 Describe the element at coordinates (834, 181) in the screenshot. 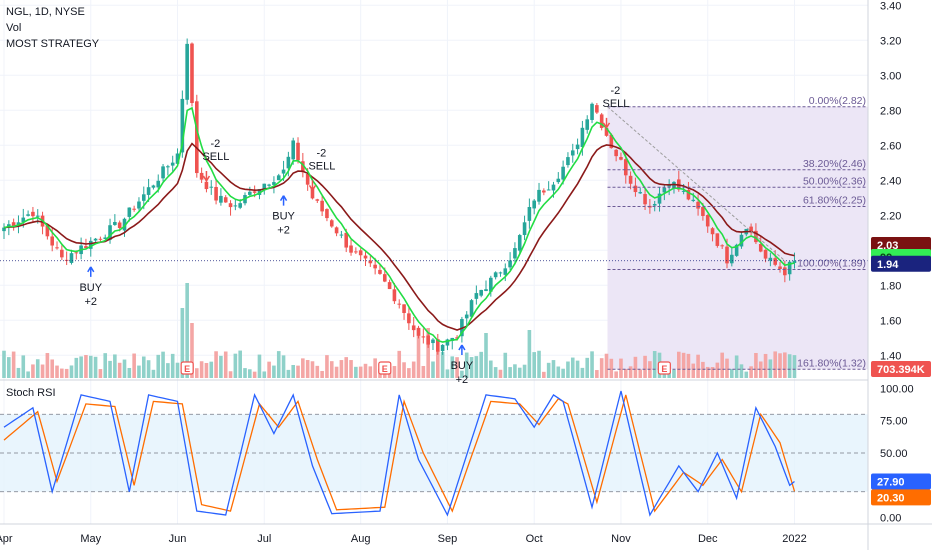

I see `fib-label-2: 50.00%(2.36)` at that location.